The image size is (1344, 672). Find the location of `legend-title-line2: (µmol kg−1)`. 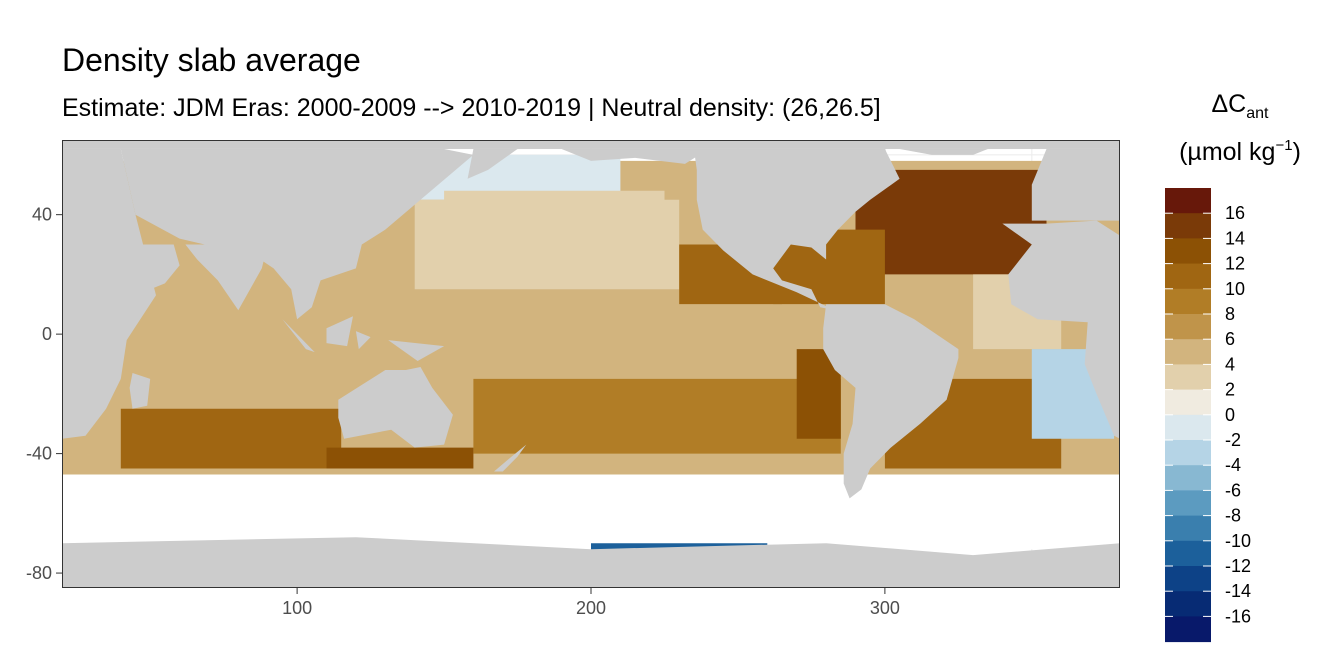

legend-title-line2: (µmol kg−1) is located at coordinates (1240, 151).